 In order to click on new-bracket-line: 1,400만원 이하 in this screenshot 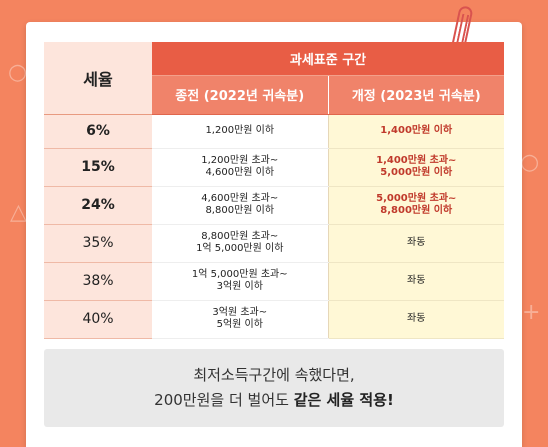, I will do `click(416, 130)`.